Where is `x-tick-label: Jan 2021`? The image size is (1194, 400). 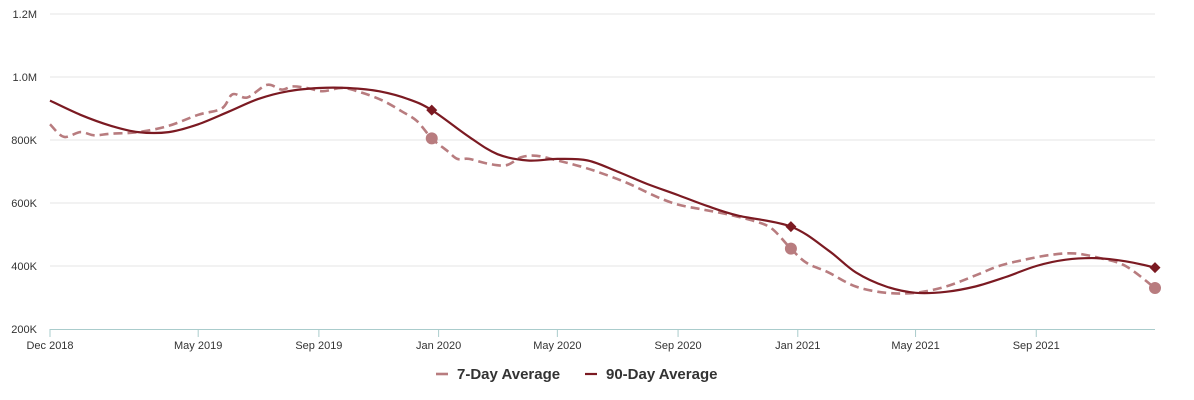
x-tick-label: Jan 2021 is located at coordinates (797, 346).